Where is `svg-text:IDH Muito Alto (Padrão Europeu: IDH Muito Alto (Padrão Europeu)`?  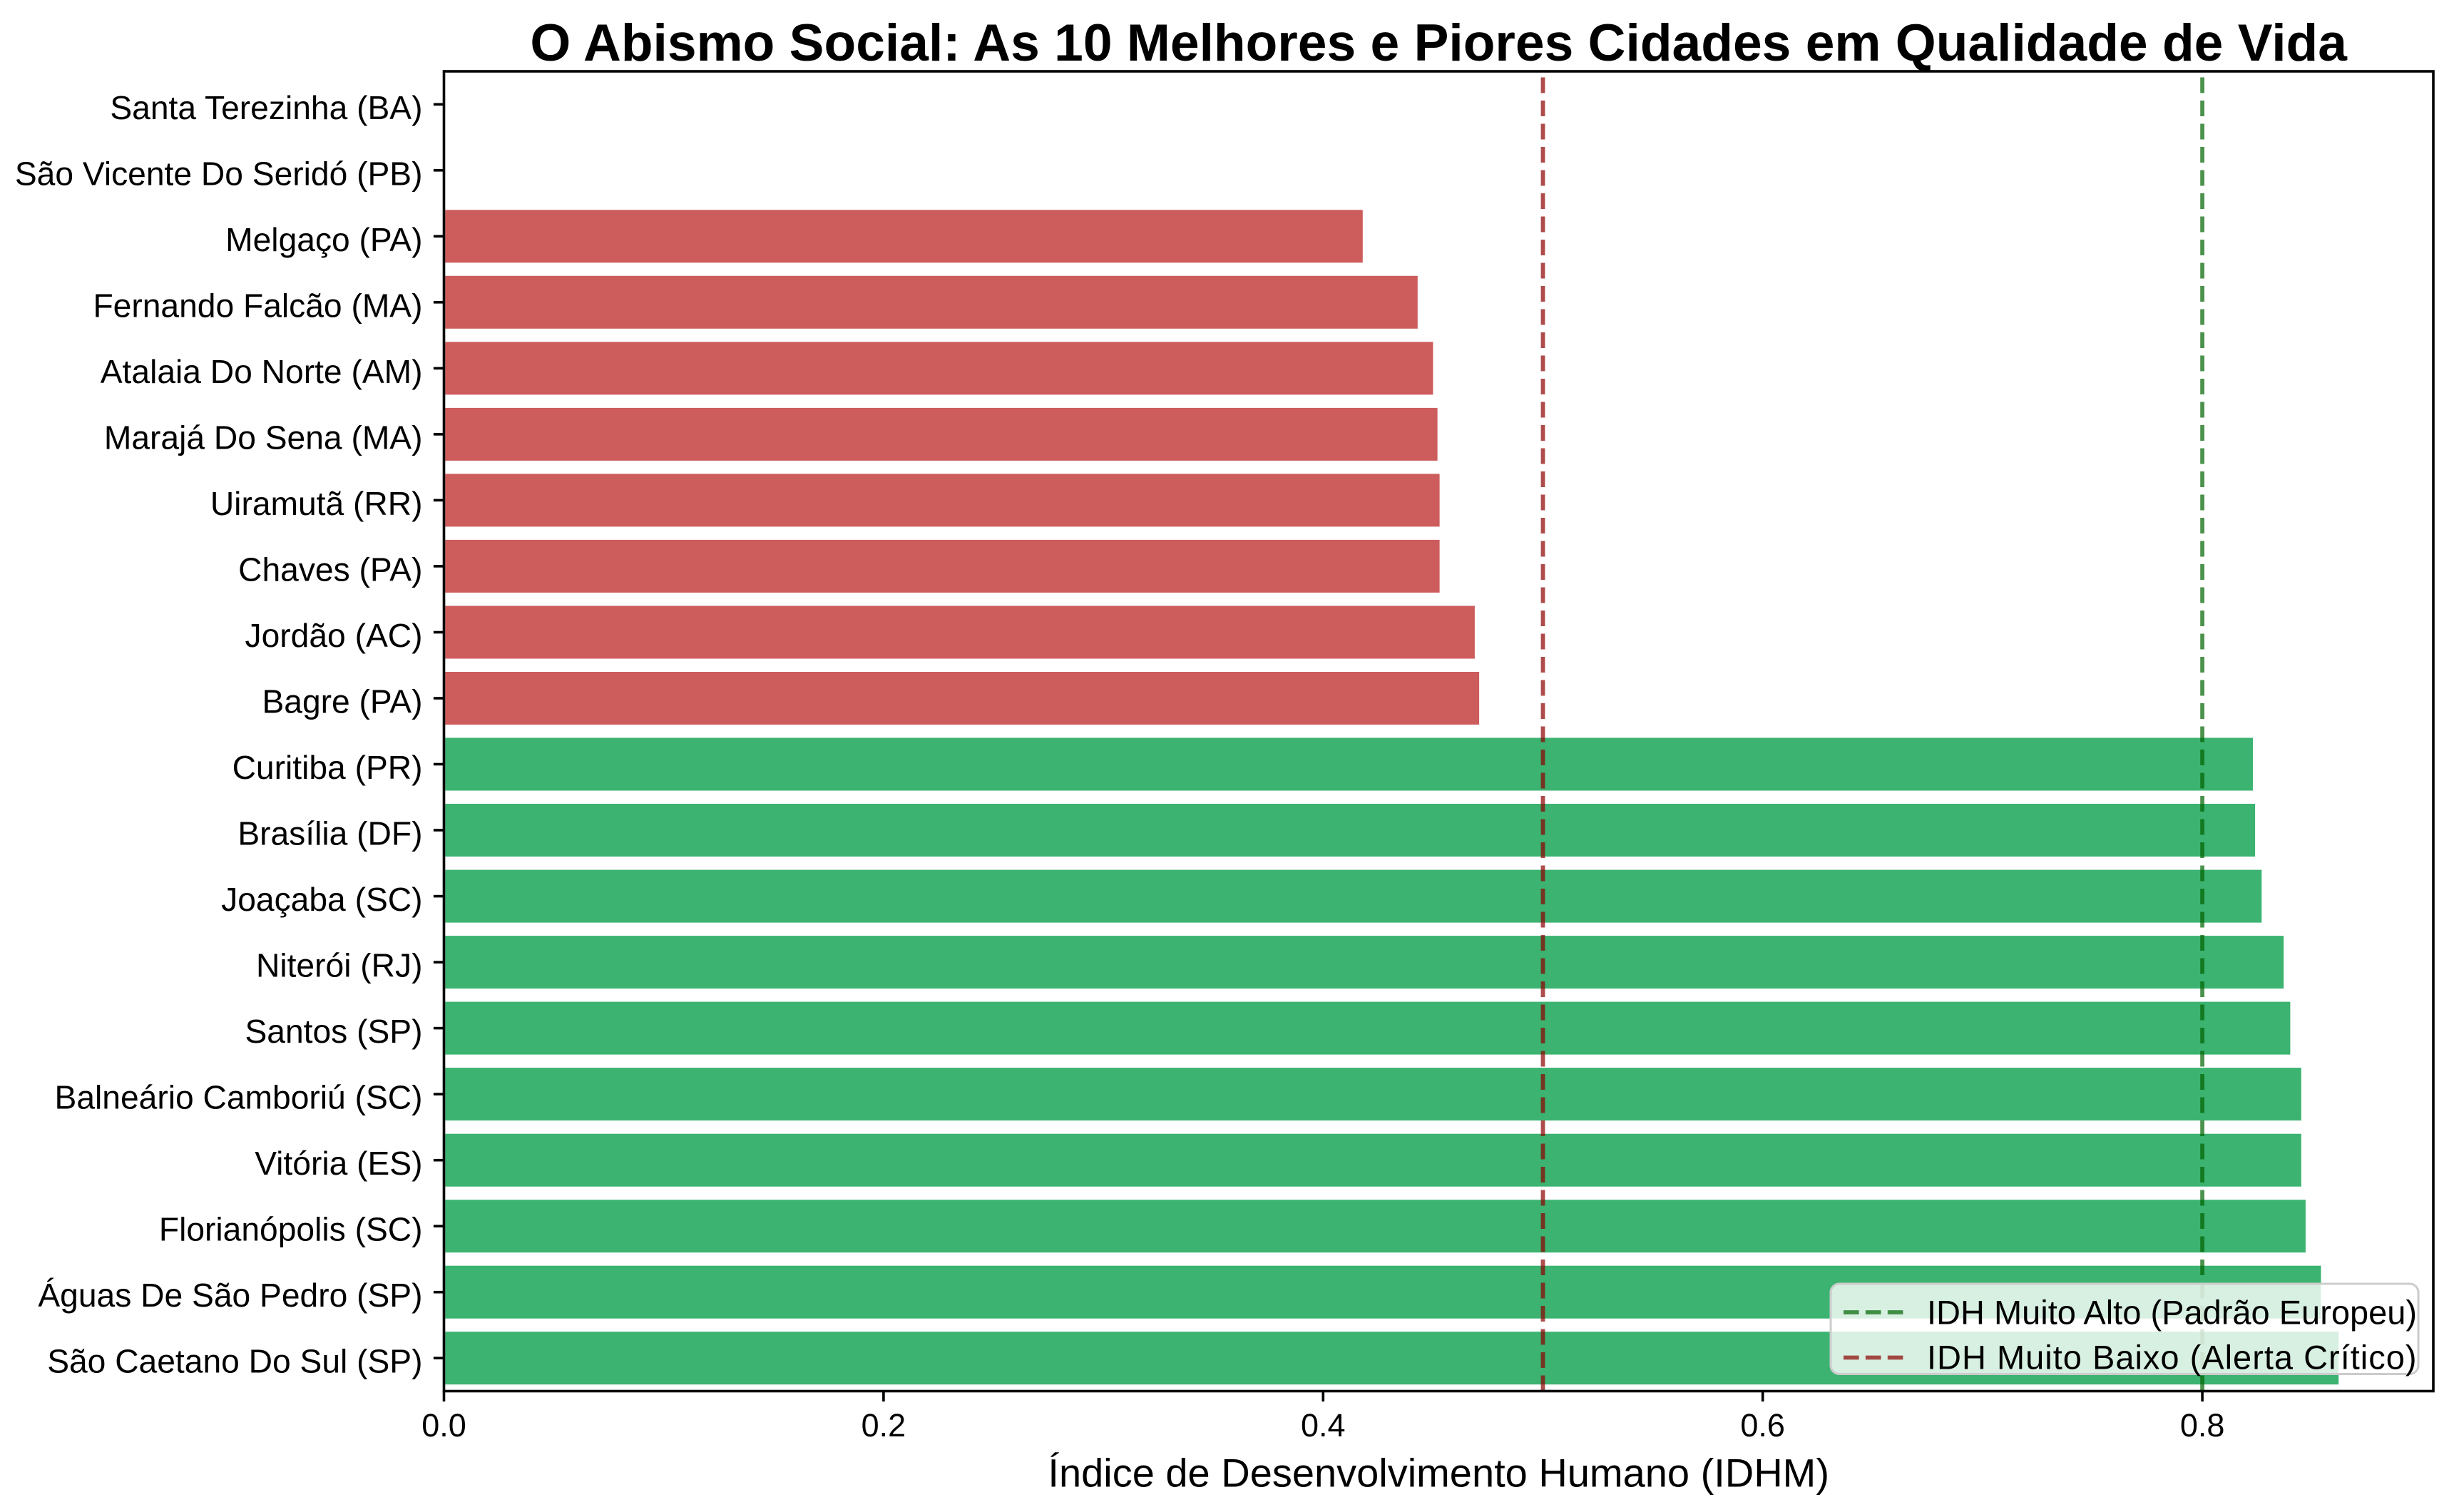 svg-text:IDH Muito Alto (Padrão Europeu: IDH Muito Alto (Padrão Europeu) is located at coordinates (2172, 1312).